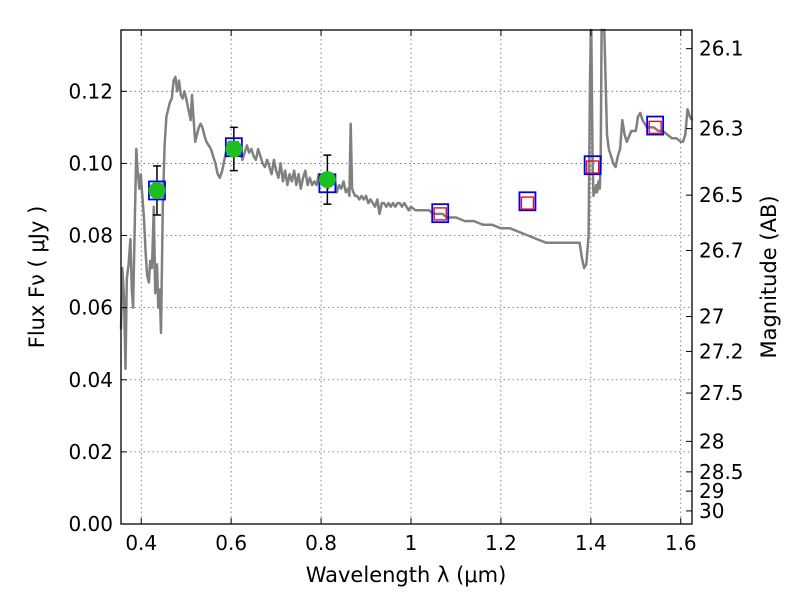 The width and height of the screenshot is (800, 600). I want to click on y-tick-label: 0.00, so click(90, 524).